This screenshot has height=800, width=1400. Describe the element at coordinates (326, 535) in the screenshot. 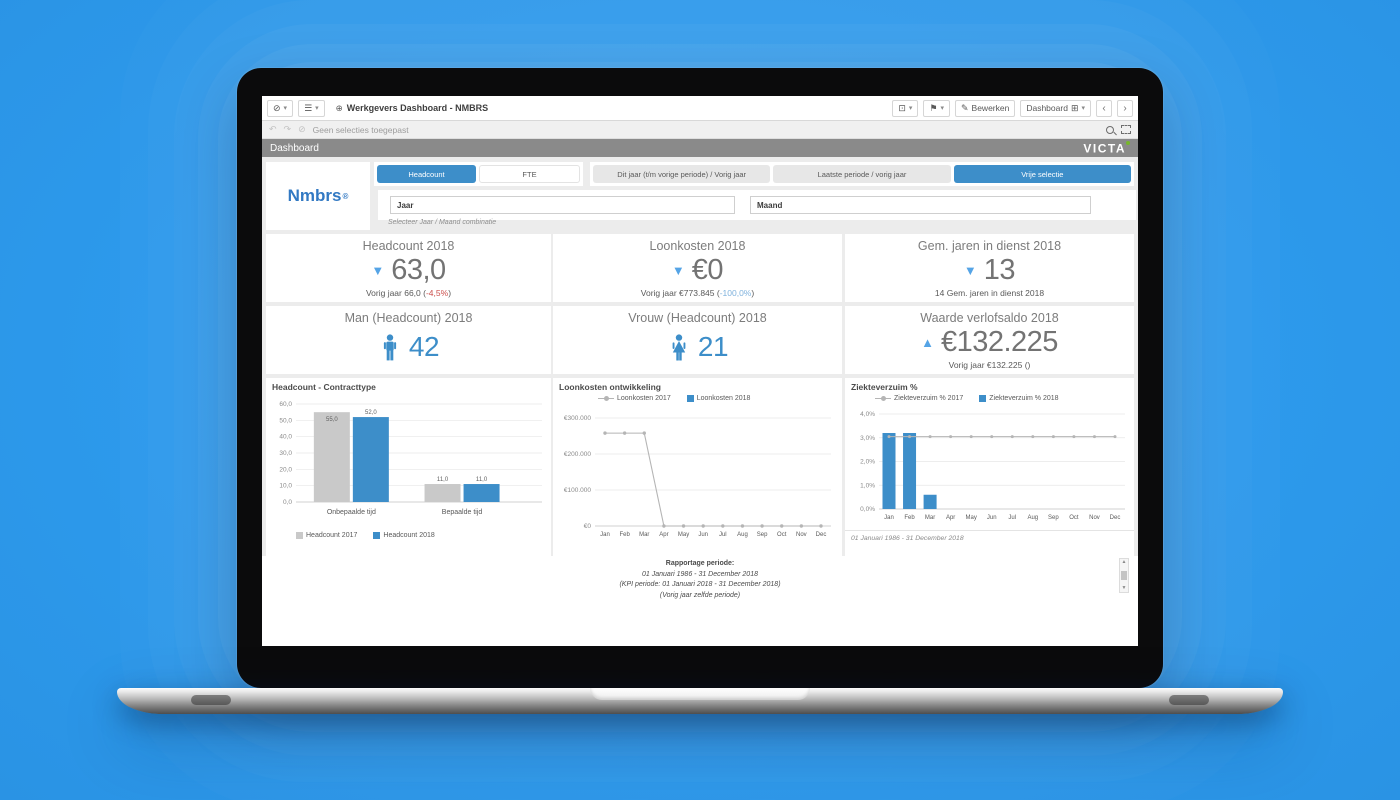

I see `legend-item: Headcount 2017` at that location.